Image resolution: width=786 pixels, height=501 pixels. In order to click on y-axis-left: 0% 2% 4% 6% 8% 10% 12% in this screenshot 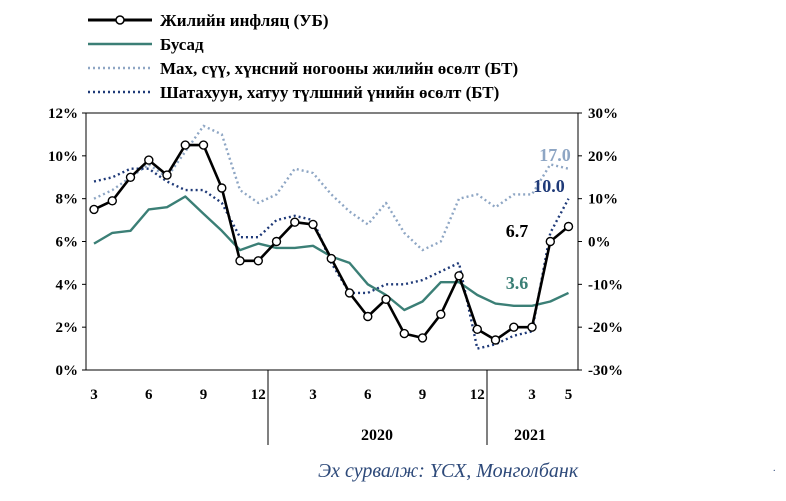, I will do `click(67, 242)`.